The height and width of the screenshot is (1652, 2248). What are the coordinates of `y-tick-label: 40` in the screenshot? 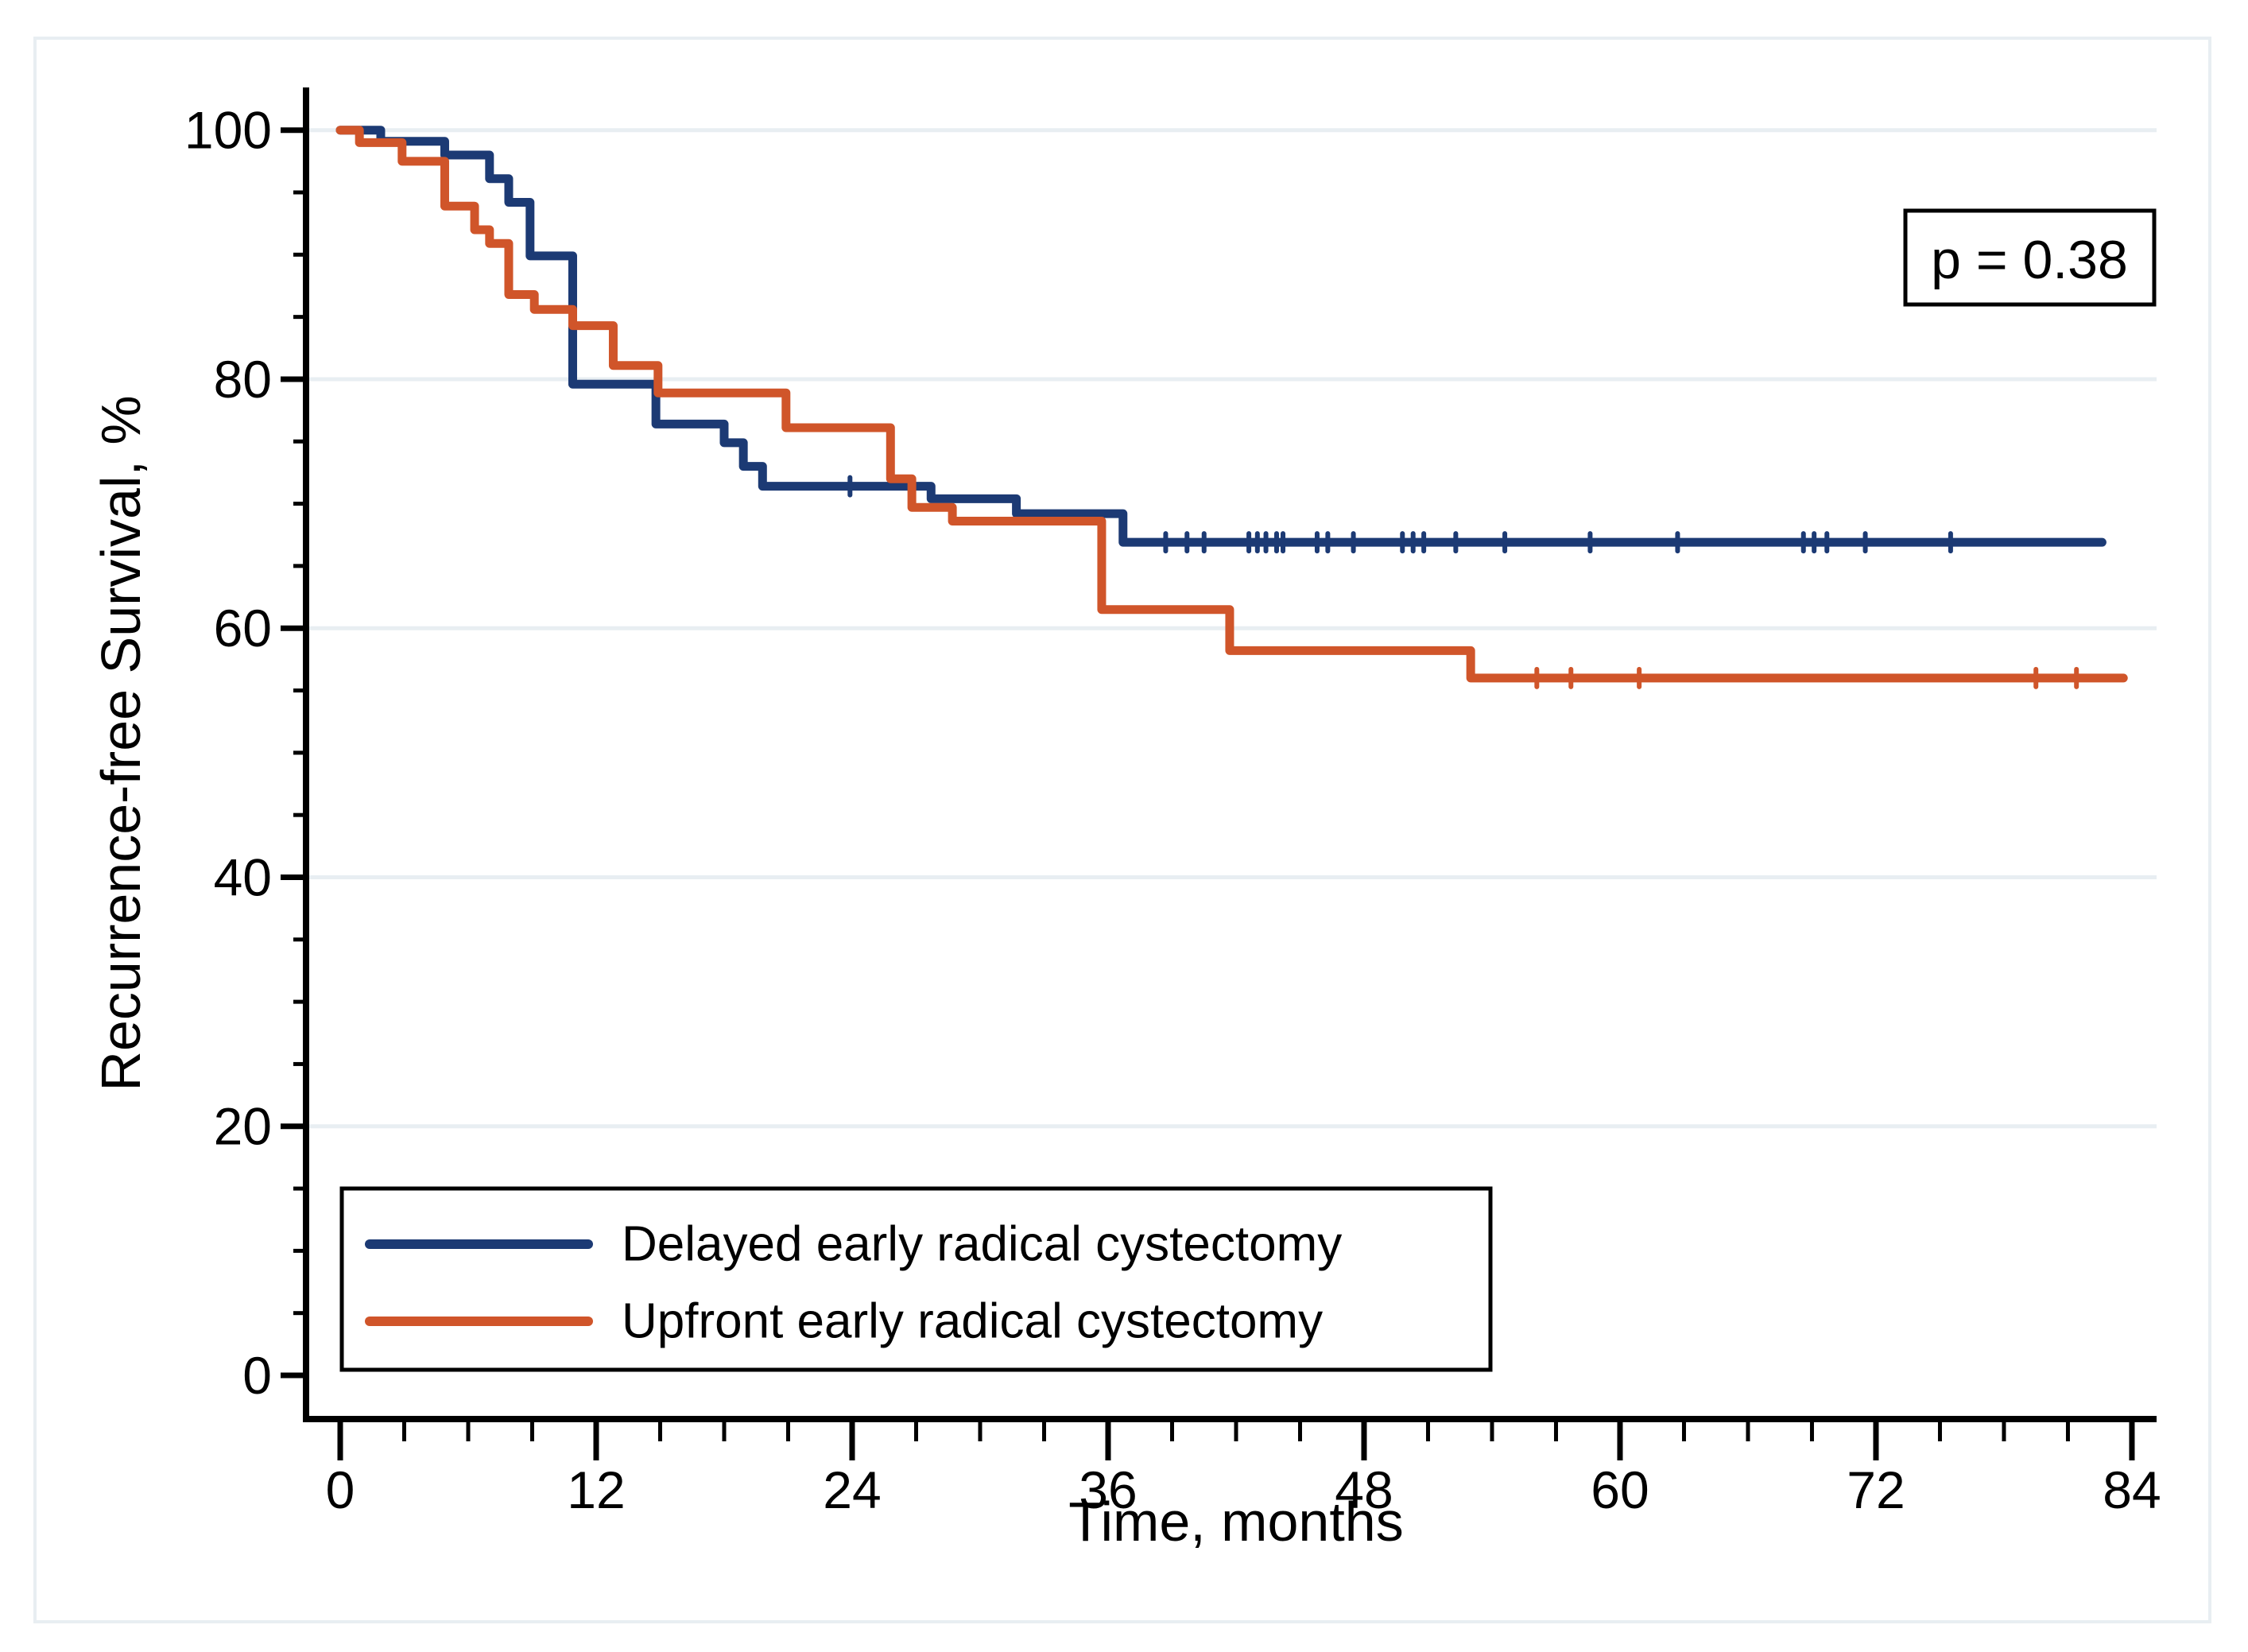 It's located at (243, 876).